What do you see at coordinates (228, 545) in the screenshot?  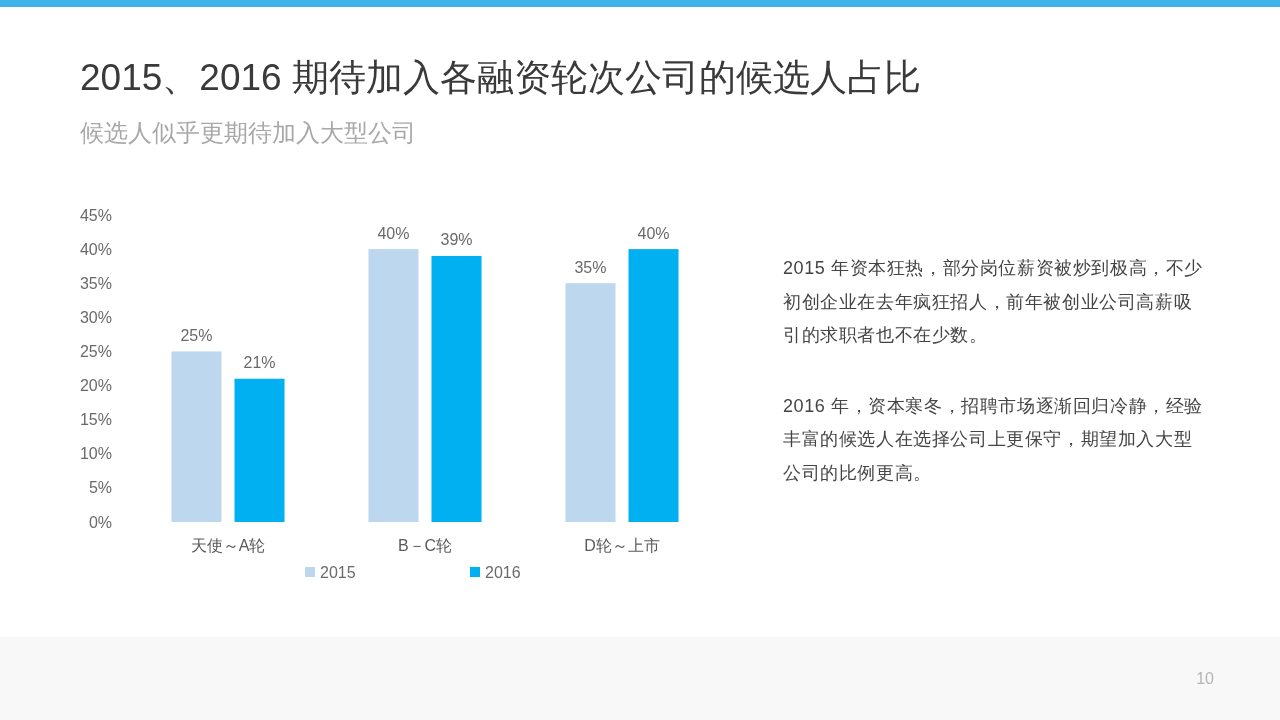 I see `x-tick-label: 天使～A轮` at bounding box center [228, 545].